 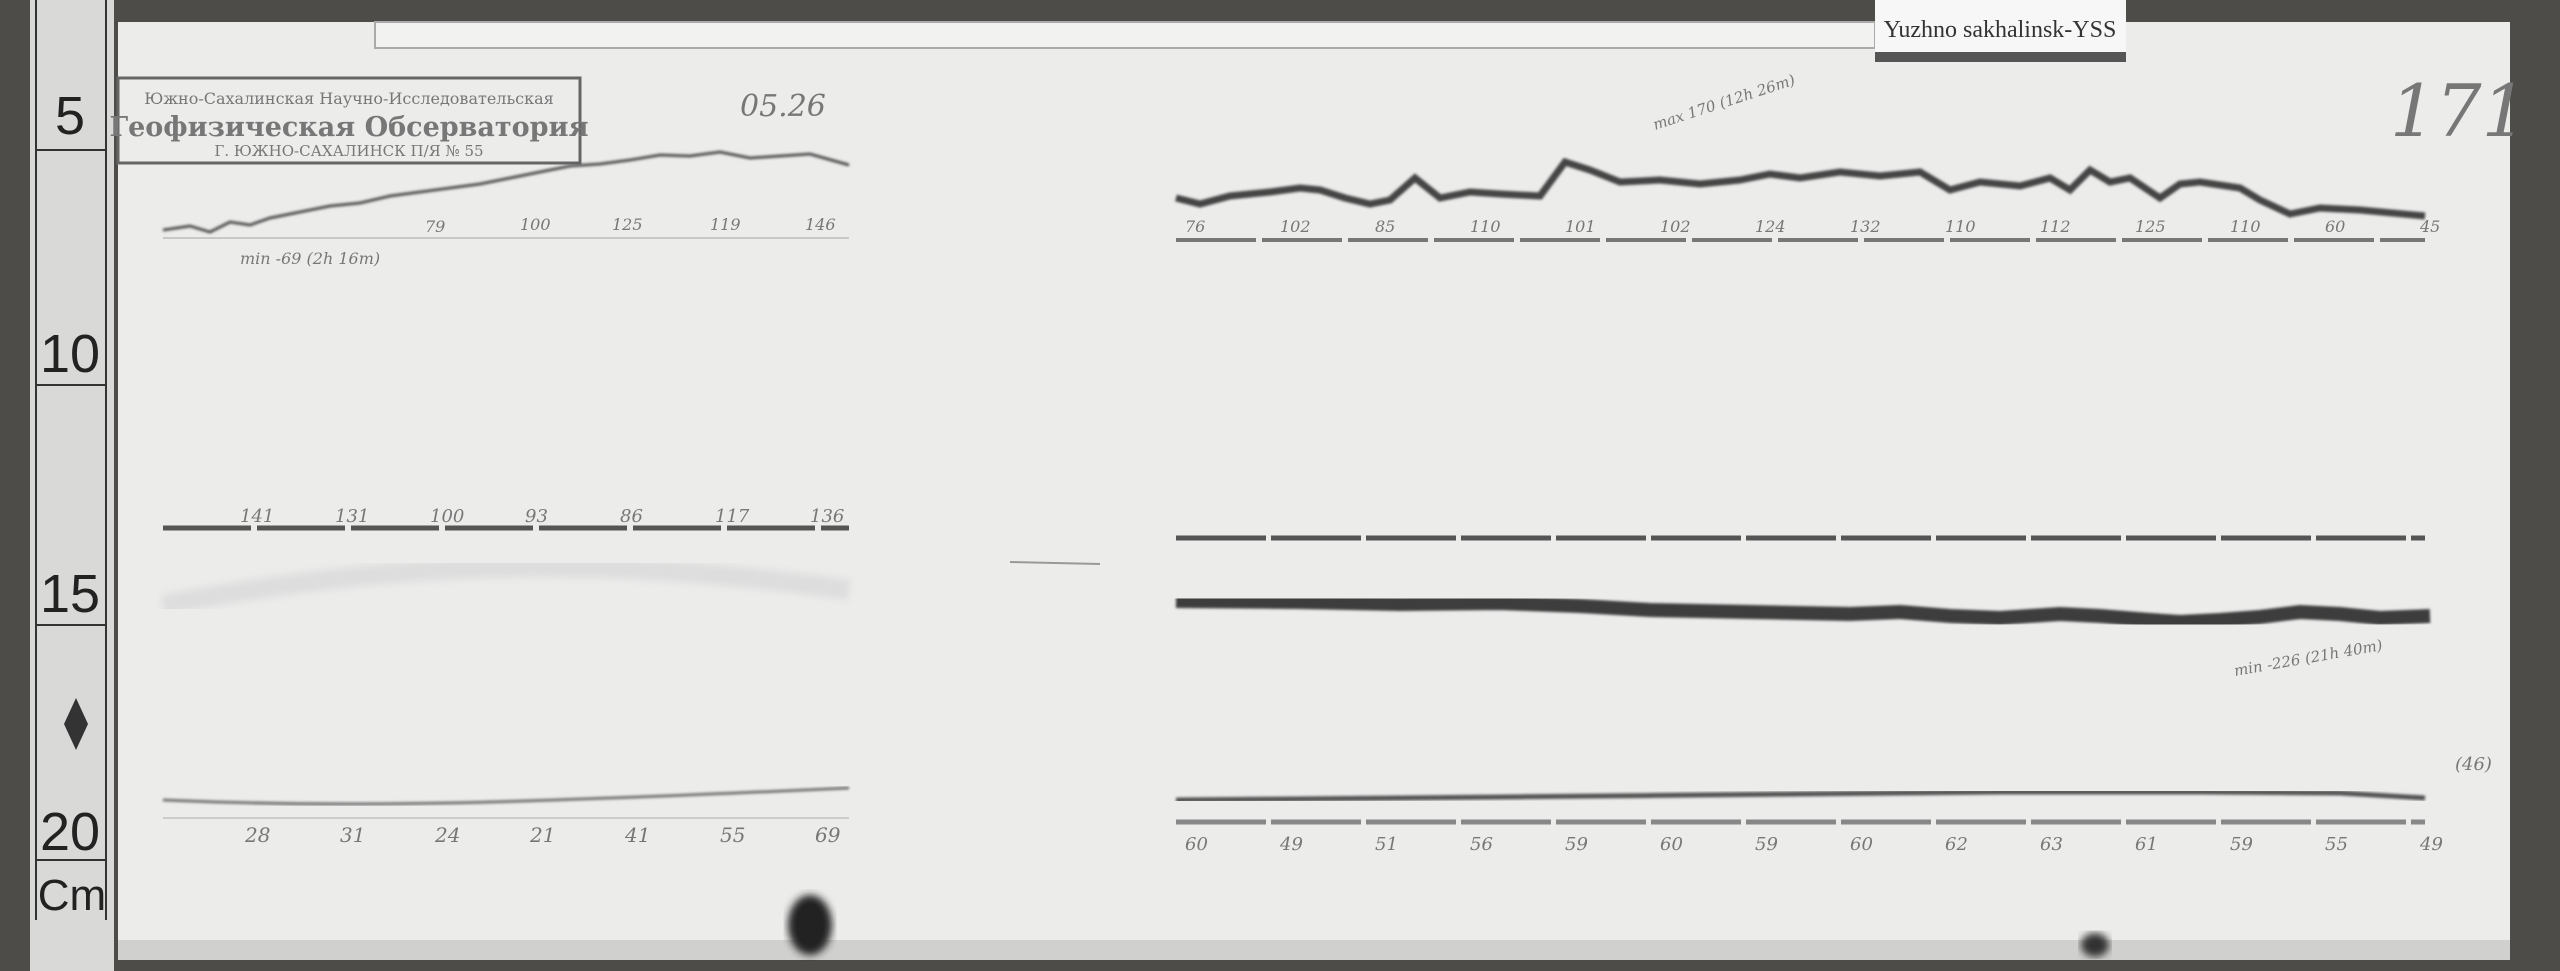 I want to click on tick-labels-mid-left: 141 131 100 93 86 117 136, so click(x=542, y=516).